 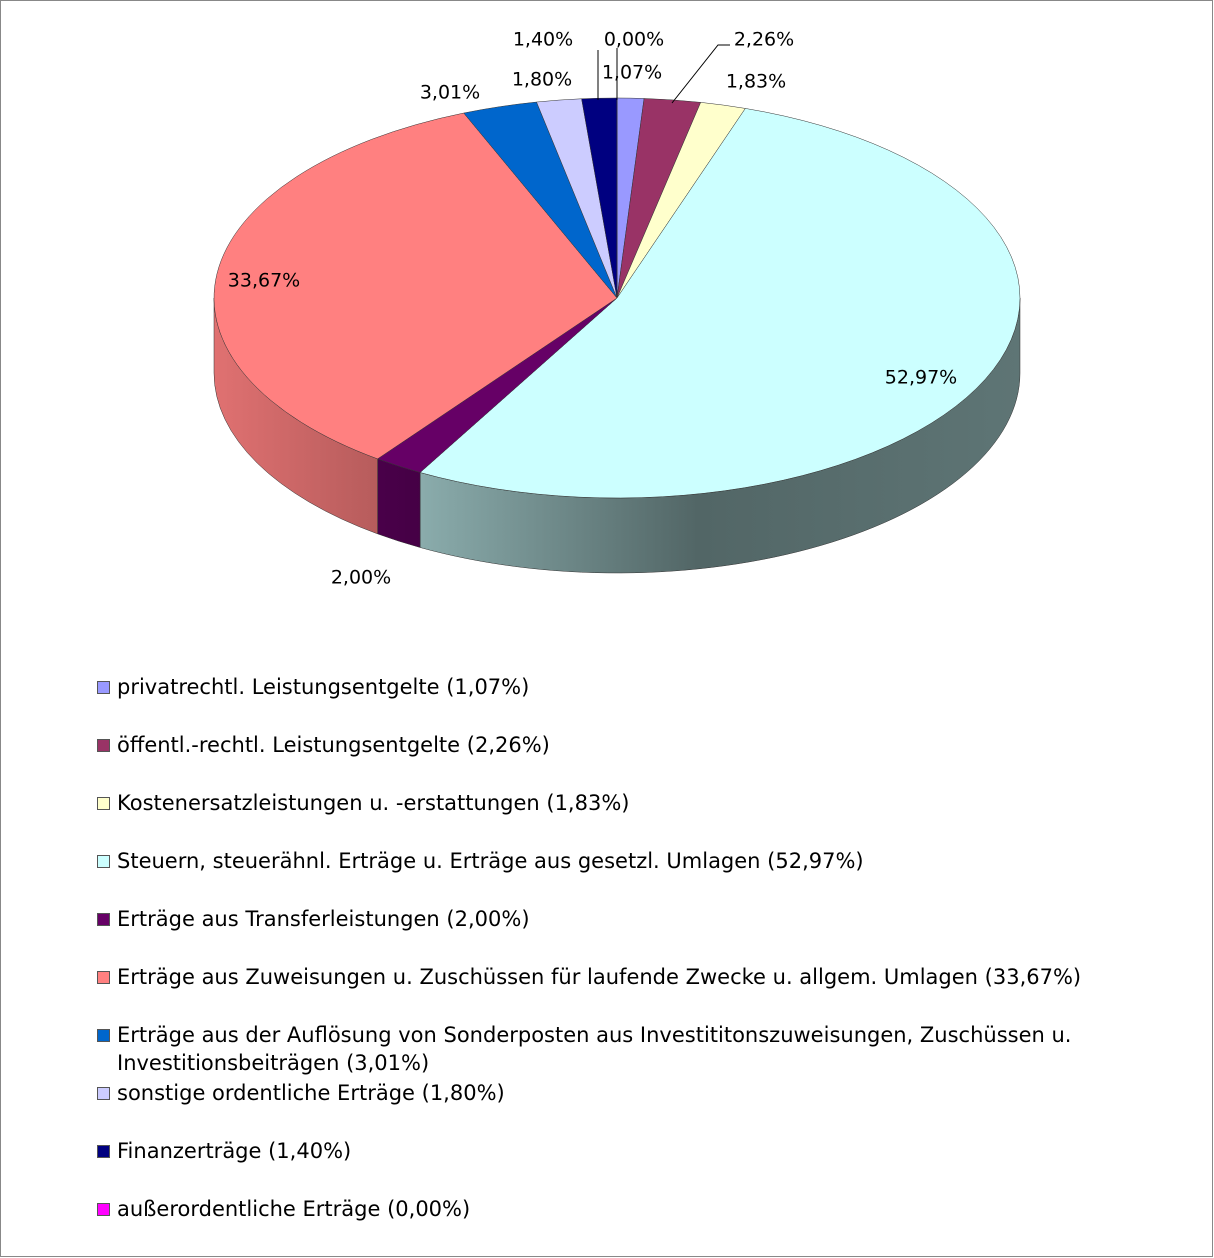 I want to click on slice, so click(x=415, y=286).